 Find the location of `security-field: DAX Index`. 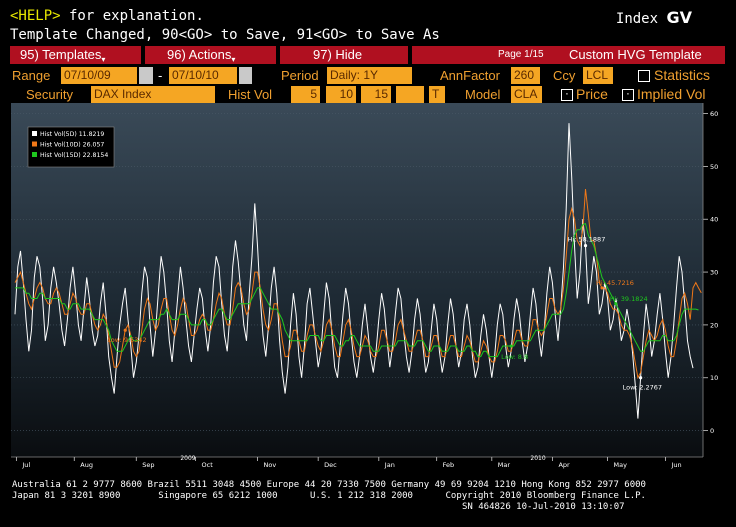

security-field: DAX Index is located at coordinates (153, 94).